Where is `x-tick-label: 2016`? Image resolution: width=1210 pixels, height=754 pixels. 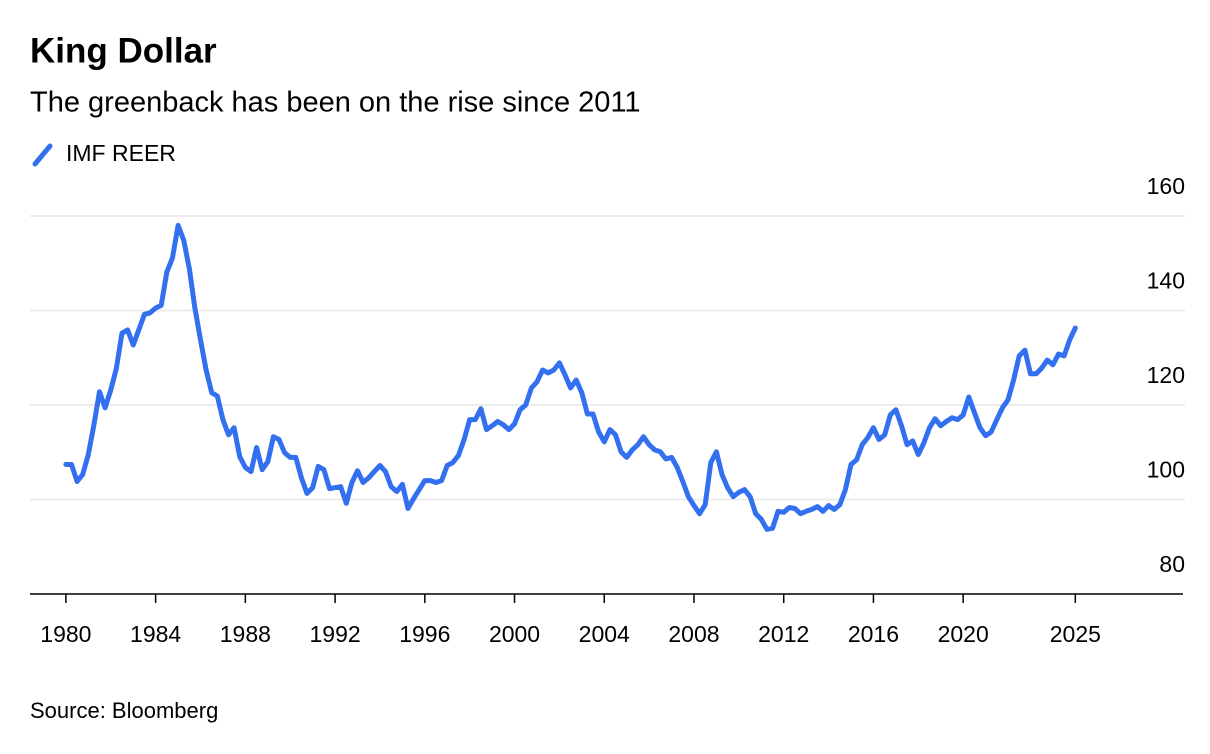
x-tick-label: 2016 is located at coordinates (873, 634).